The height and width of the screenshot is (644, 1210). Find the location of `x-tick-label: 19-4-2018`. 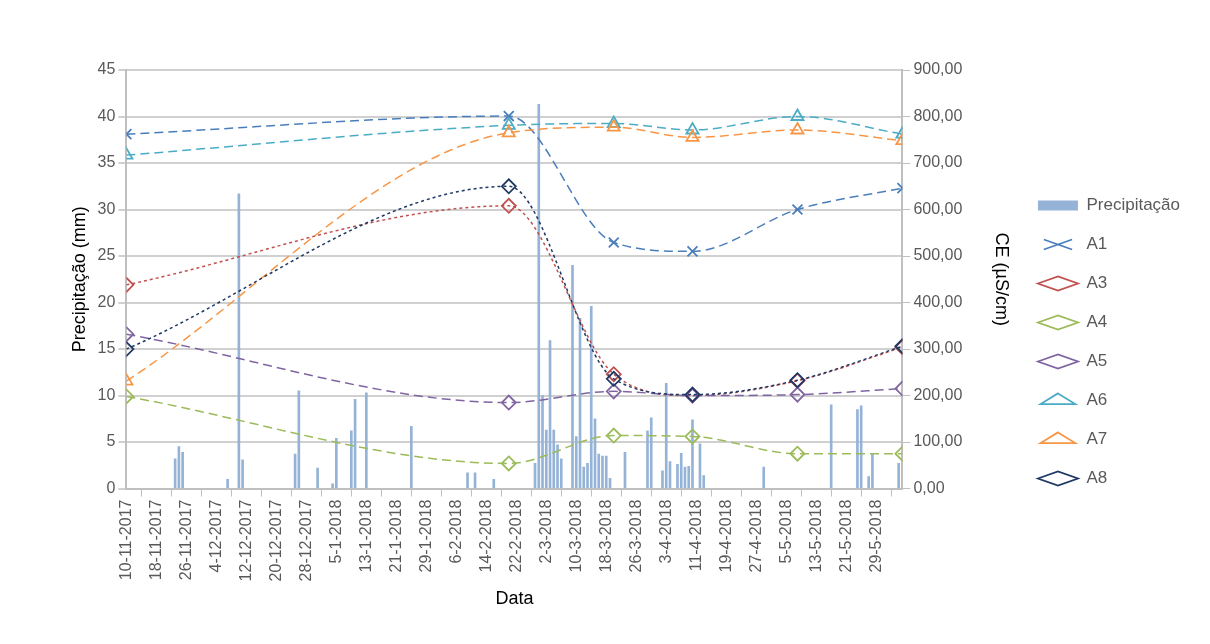

x-tick-label: 19-4-2018 is located at coordinates (725, 536).